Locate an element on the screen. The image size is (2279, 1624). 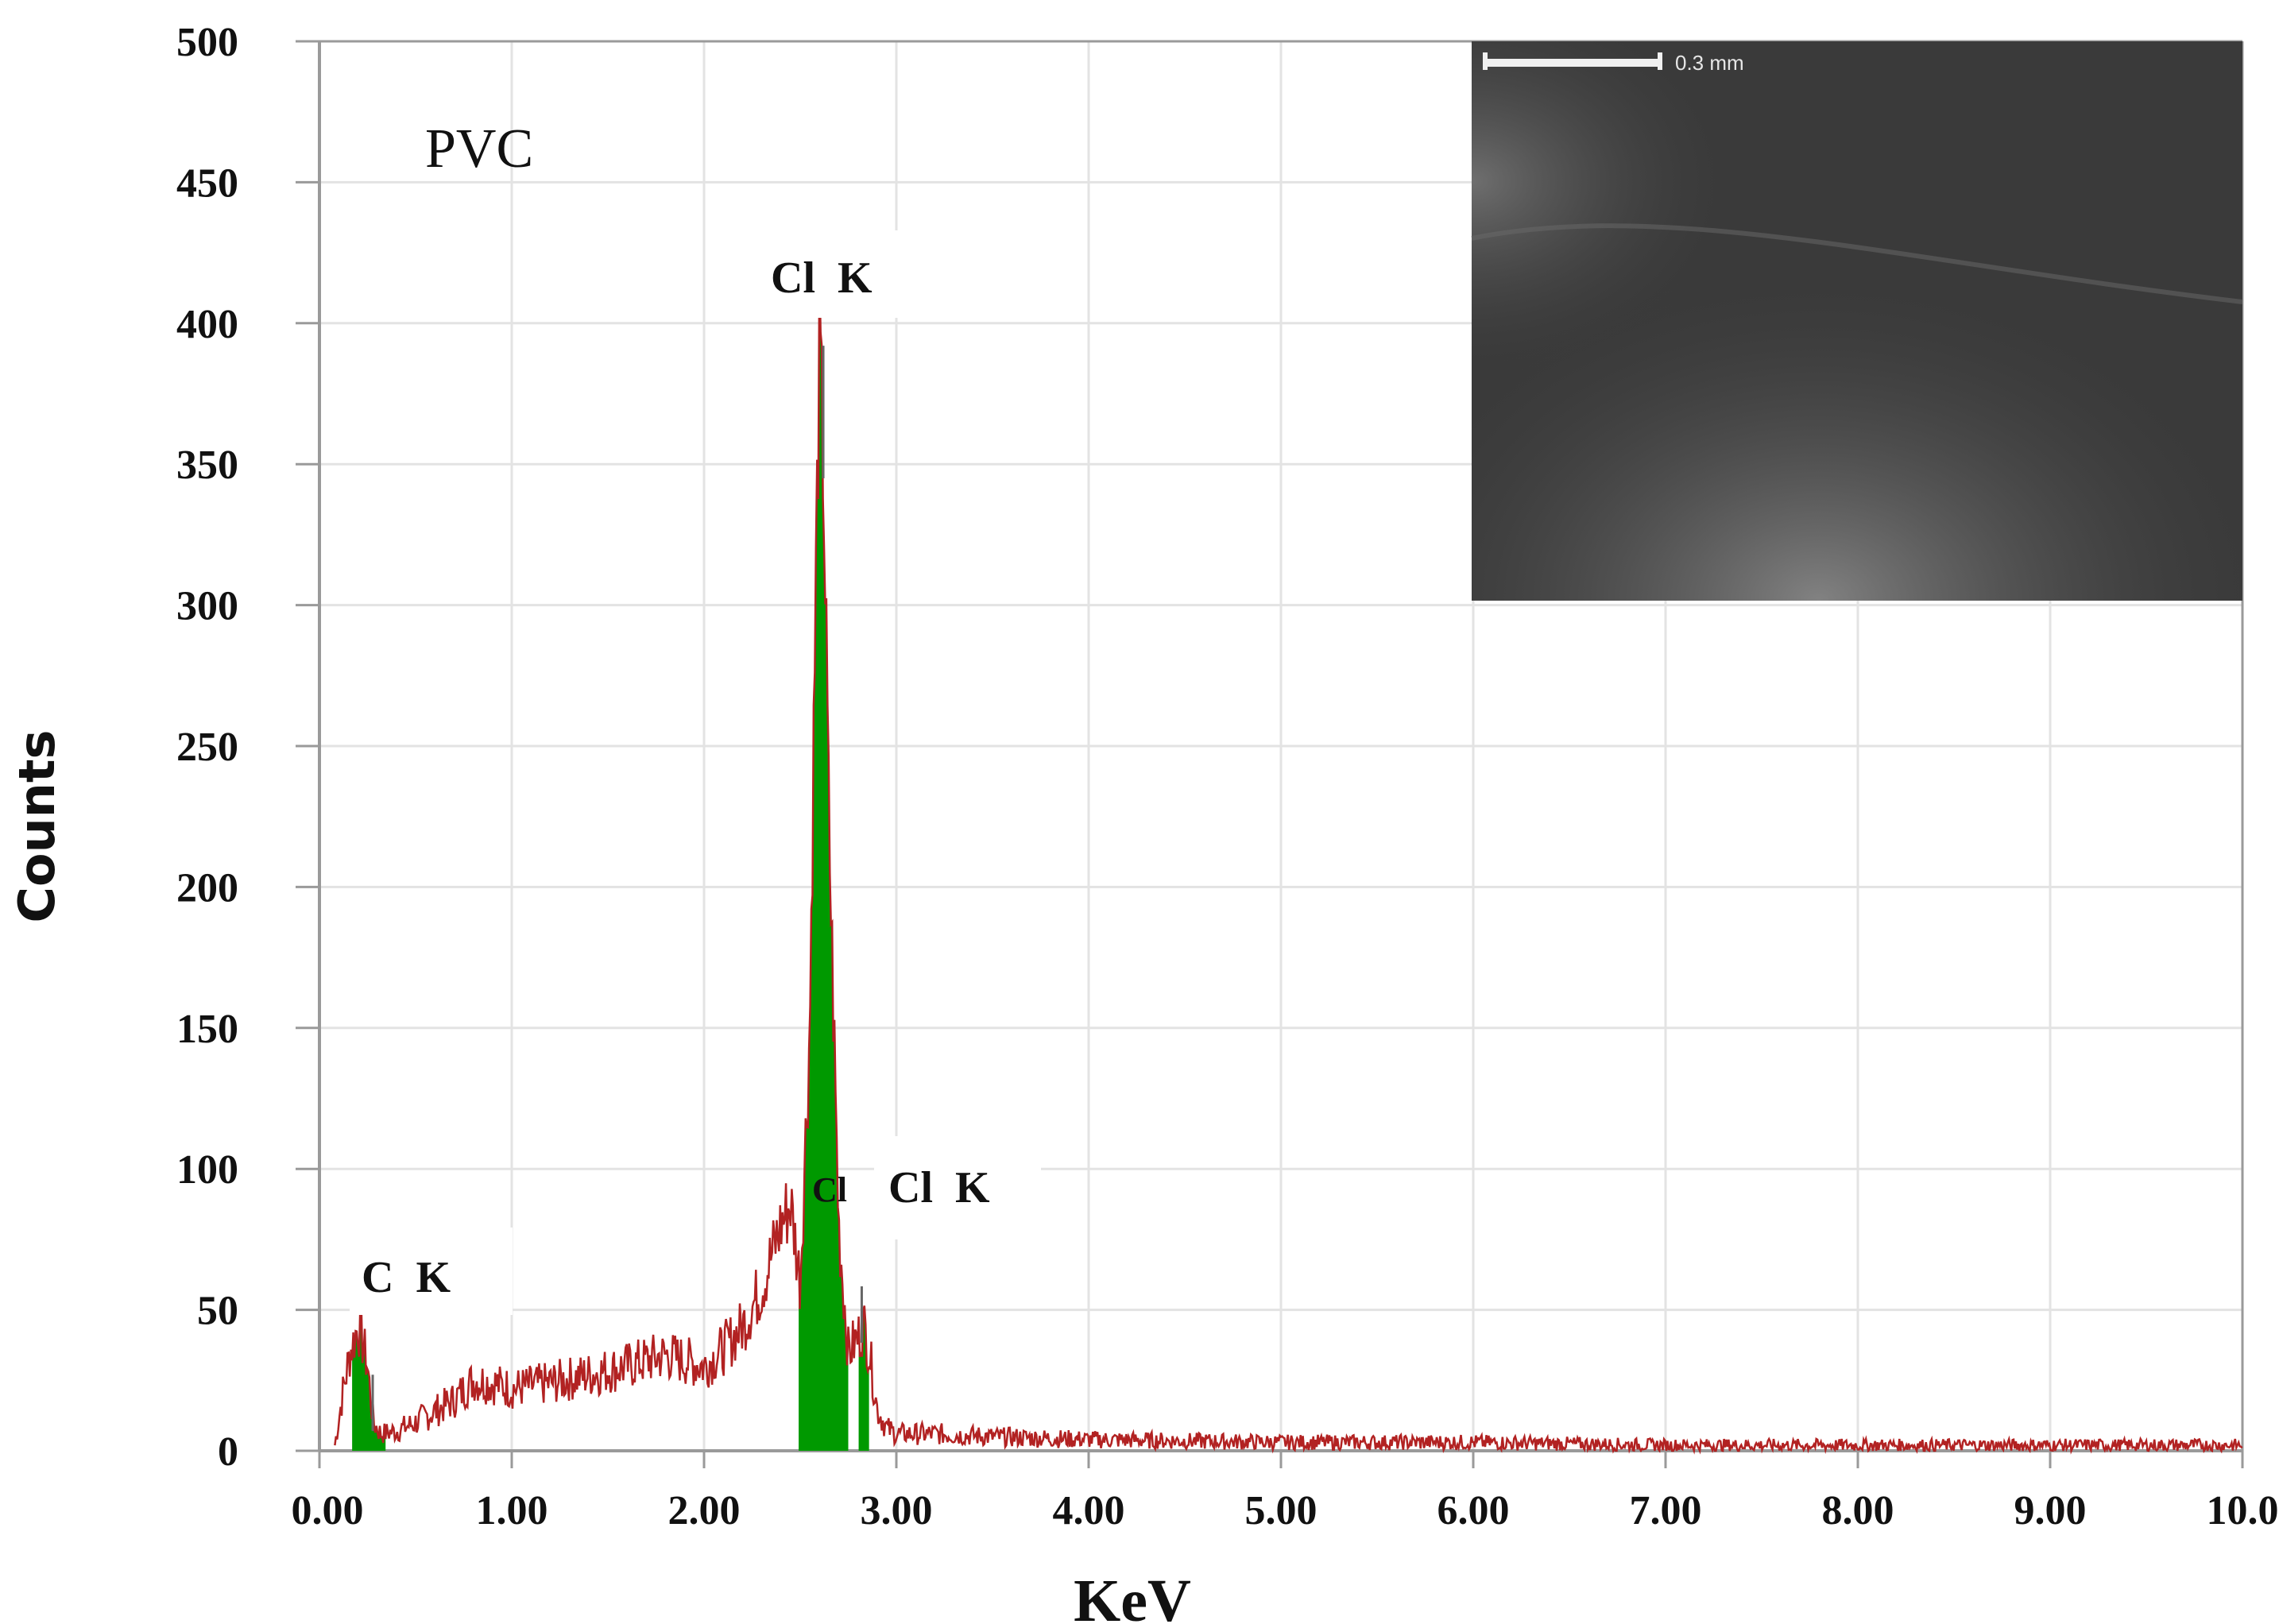
sem-bright-edge-left is located at coordinates (1857, 321).